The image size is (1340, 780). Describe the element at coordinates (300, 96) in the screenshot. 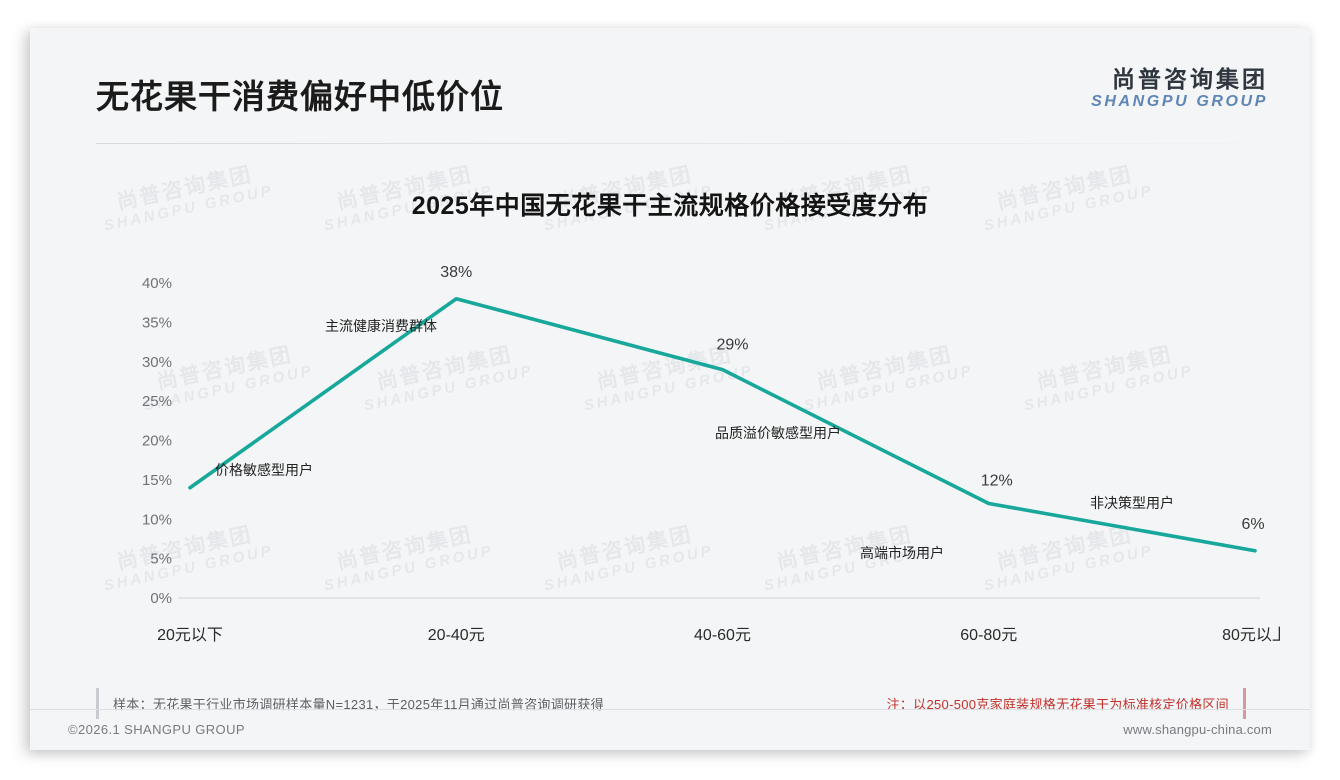

I see `page-title: 无花果干消费偏好中低价位` at that location.